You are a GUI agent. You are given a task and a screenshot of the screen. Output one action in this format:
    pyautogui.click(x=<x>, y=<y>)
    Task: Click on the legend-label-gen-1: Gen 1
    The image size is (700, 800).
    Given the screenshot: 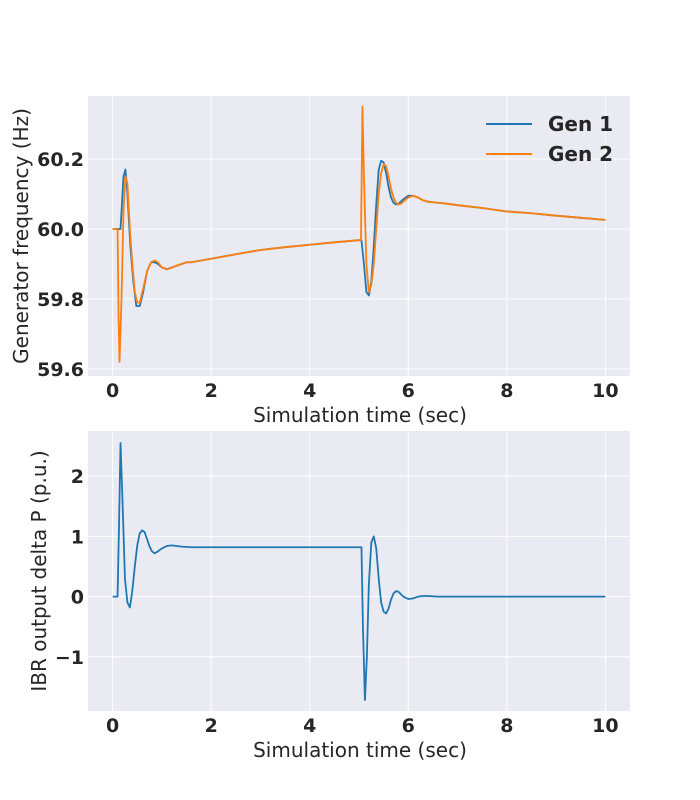 What is the action you would take?
    pyautogui.click(x=580, y=124)
    